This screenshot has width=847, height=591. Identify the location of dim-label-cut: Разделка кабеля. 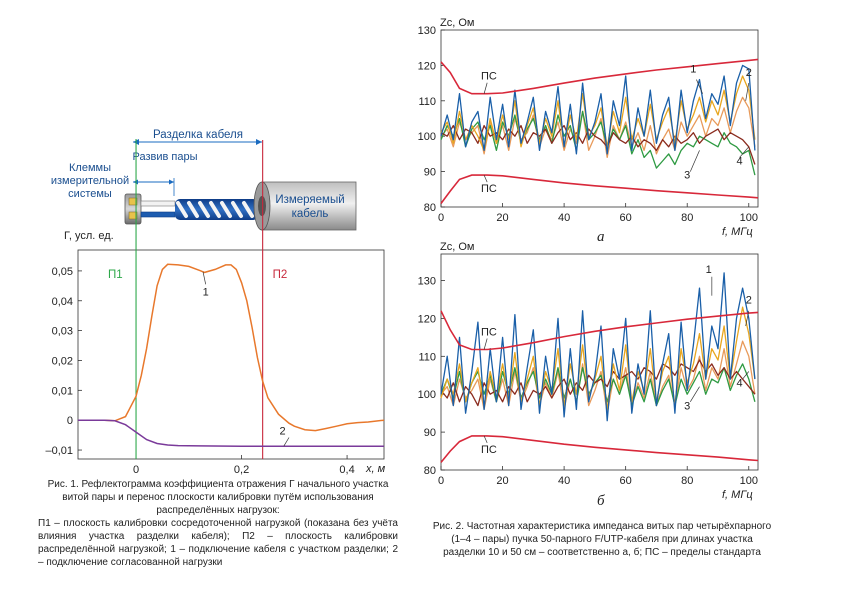
(198, 135).